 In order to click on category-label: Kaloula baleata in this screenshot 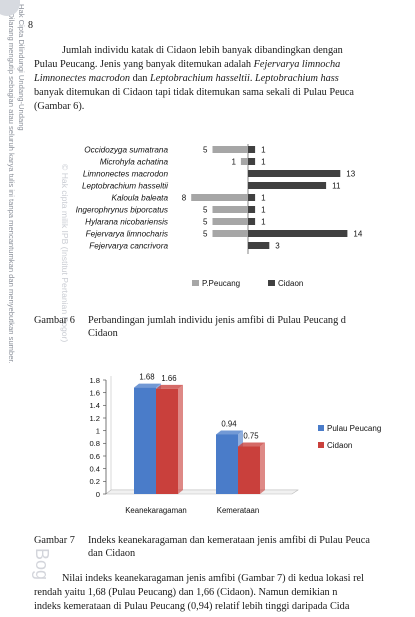, I will do `click(140, 198)`.